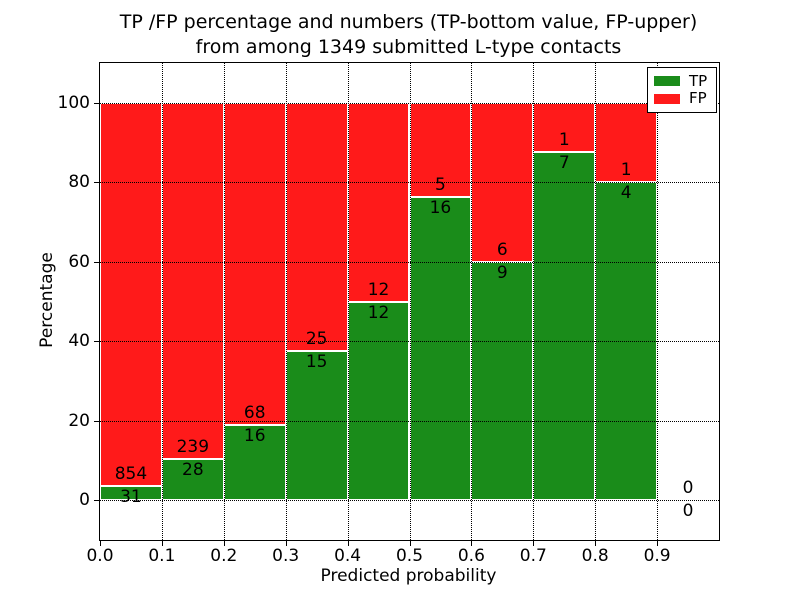 The image size is (800, 600). I want to click on x-tick-label: 0.2, so click(224, 556).